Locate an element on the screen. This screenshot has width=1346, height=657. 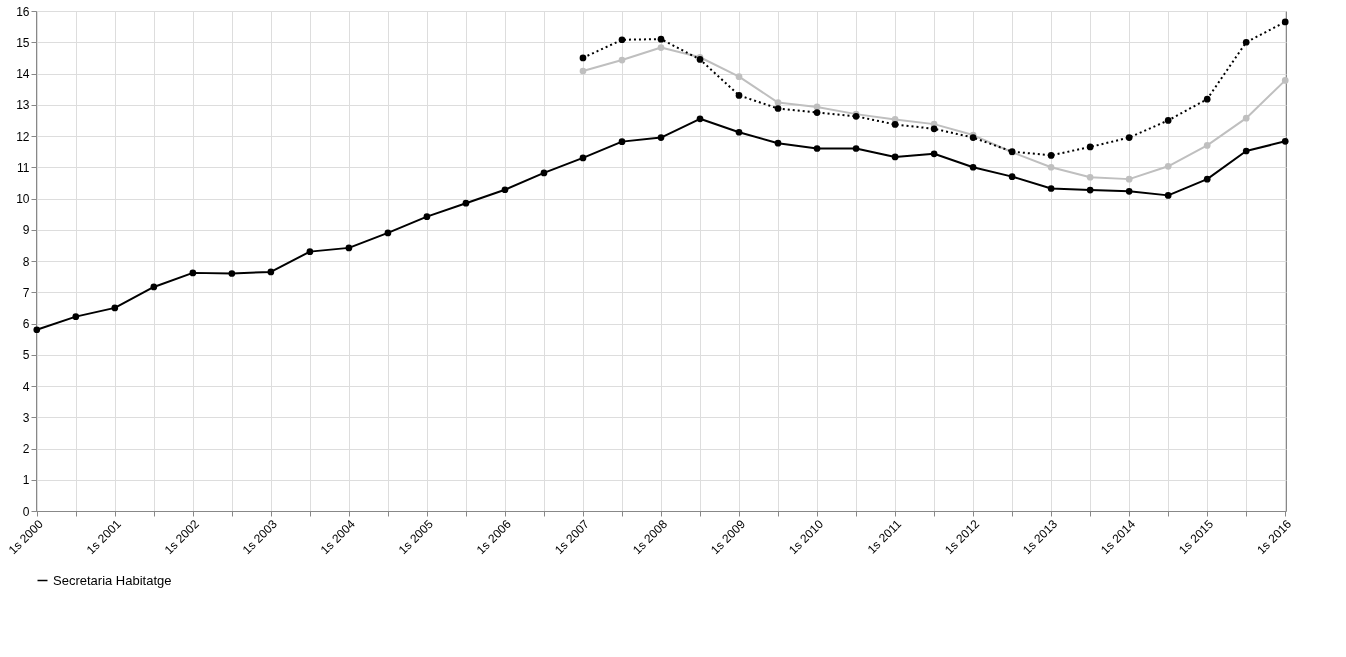
y-tick-label: 9 is located at coordinates (26, 230).